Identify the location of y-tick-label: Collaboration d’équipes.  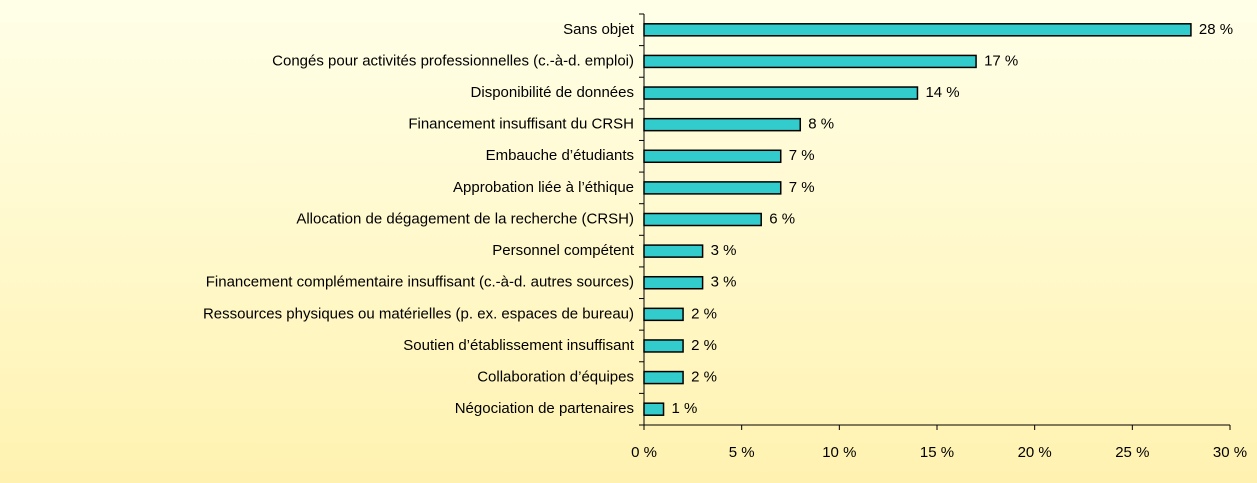
(555, 377).